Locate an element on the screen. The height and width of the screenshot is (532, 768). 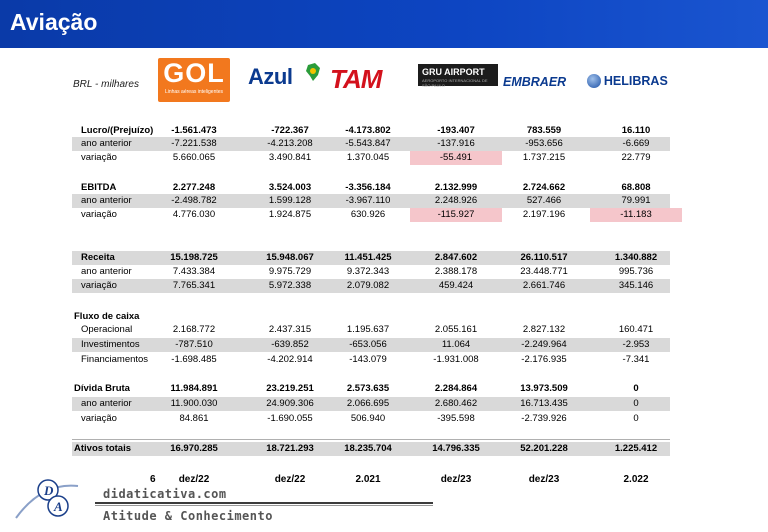
table-cell: 11.451.425 is located at coordinates (368, 257).